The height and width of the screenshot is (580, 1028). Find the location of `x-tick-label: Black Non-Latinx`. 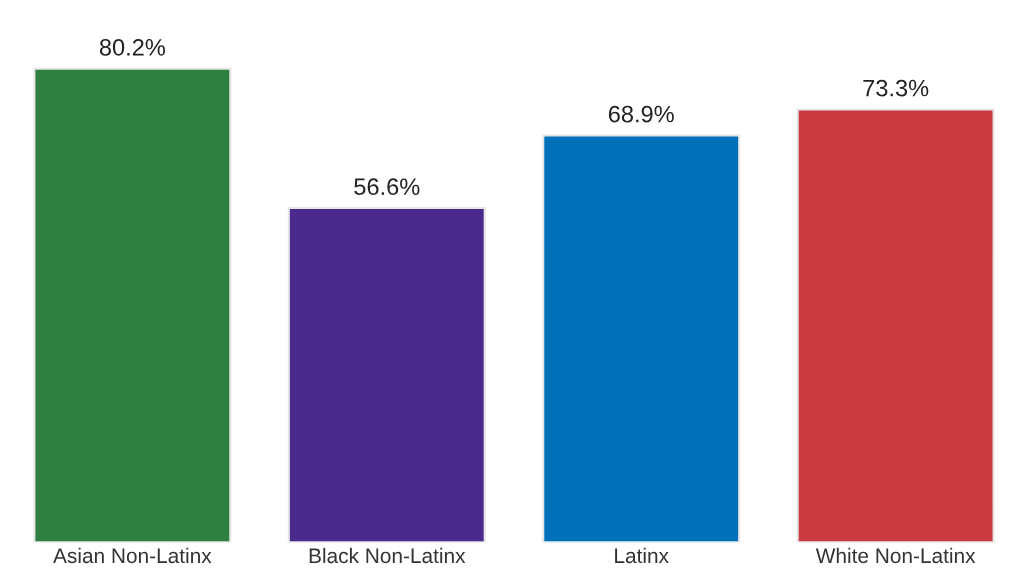

x-tick-label: Black Non-Latinx is located at coordinates (387, 555).